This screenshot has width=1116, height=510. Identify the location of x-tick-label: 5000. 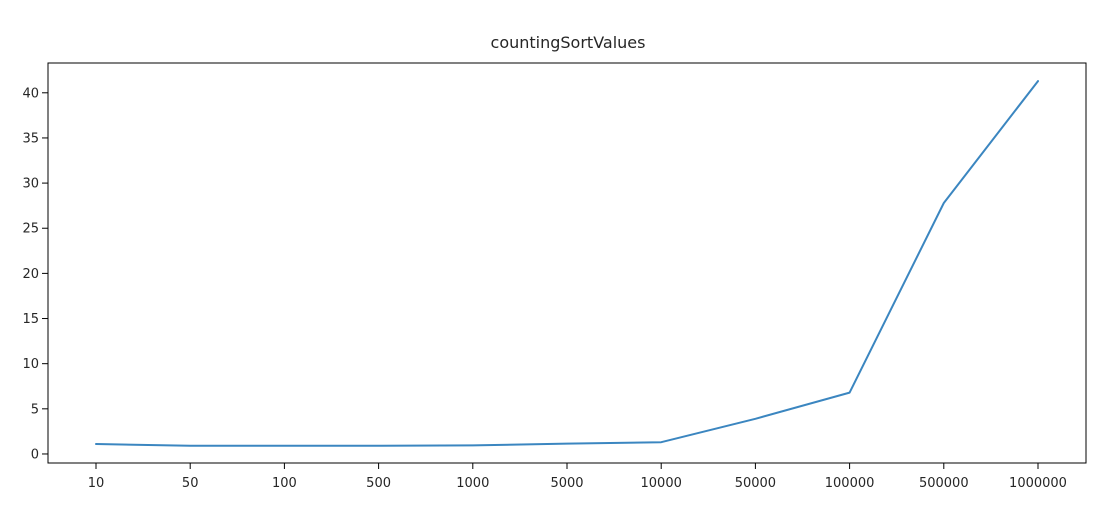
(566, 483).